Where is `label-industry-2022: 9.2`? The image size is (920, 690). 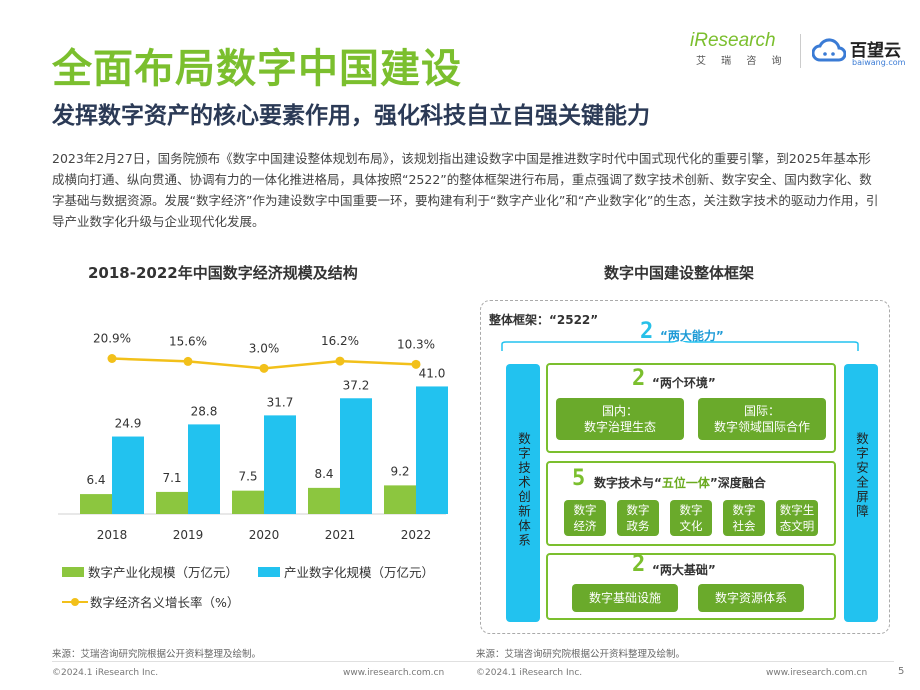 label-industry-2022: 9.2 is located at coordinates (399, 471).